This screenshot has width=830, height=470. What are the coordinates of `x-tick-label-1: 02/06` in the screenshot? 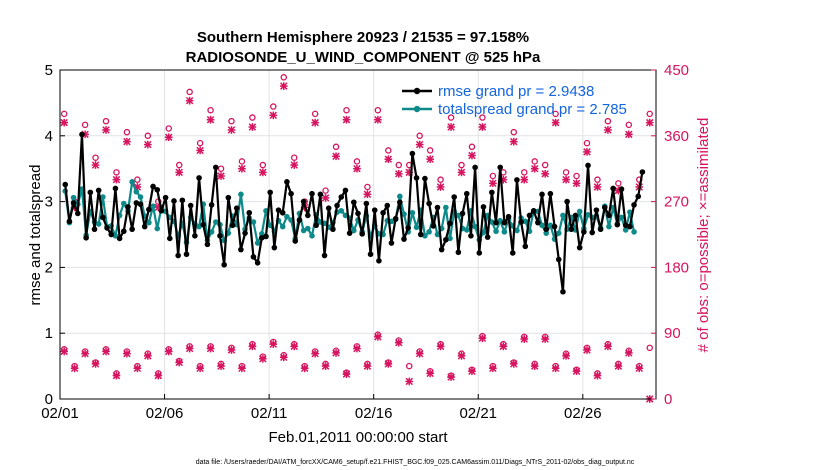 It's located at (165, 413).